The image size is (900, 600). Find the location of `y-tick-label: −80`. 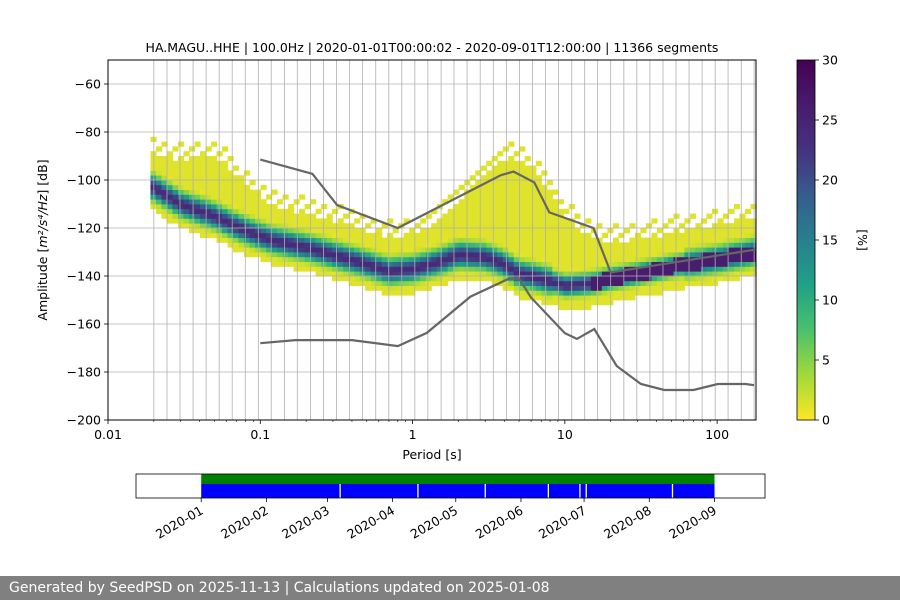

y-tick-label: −80 is located at coordinates (88, 132).